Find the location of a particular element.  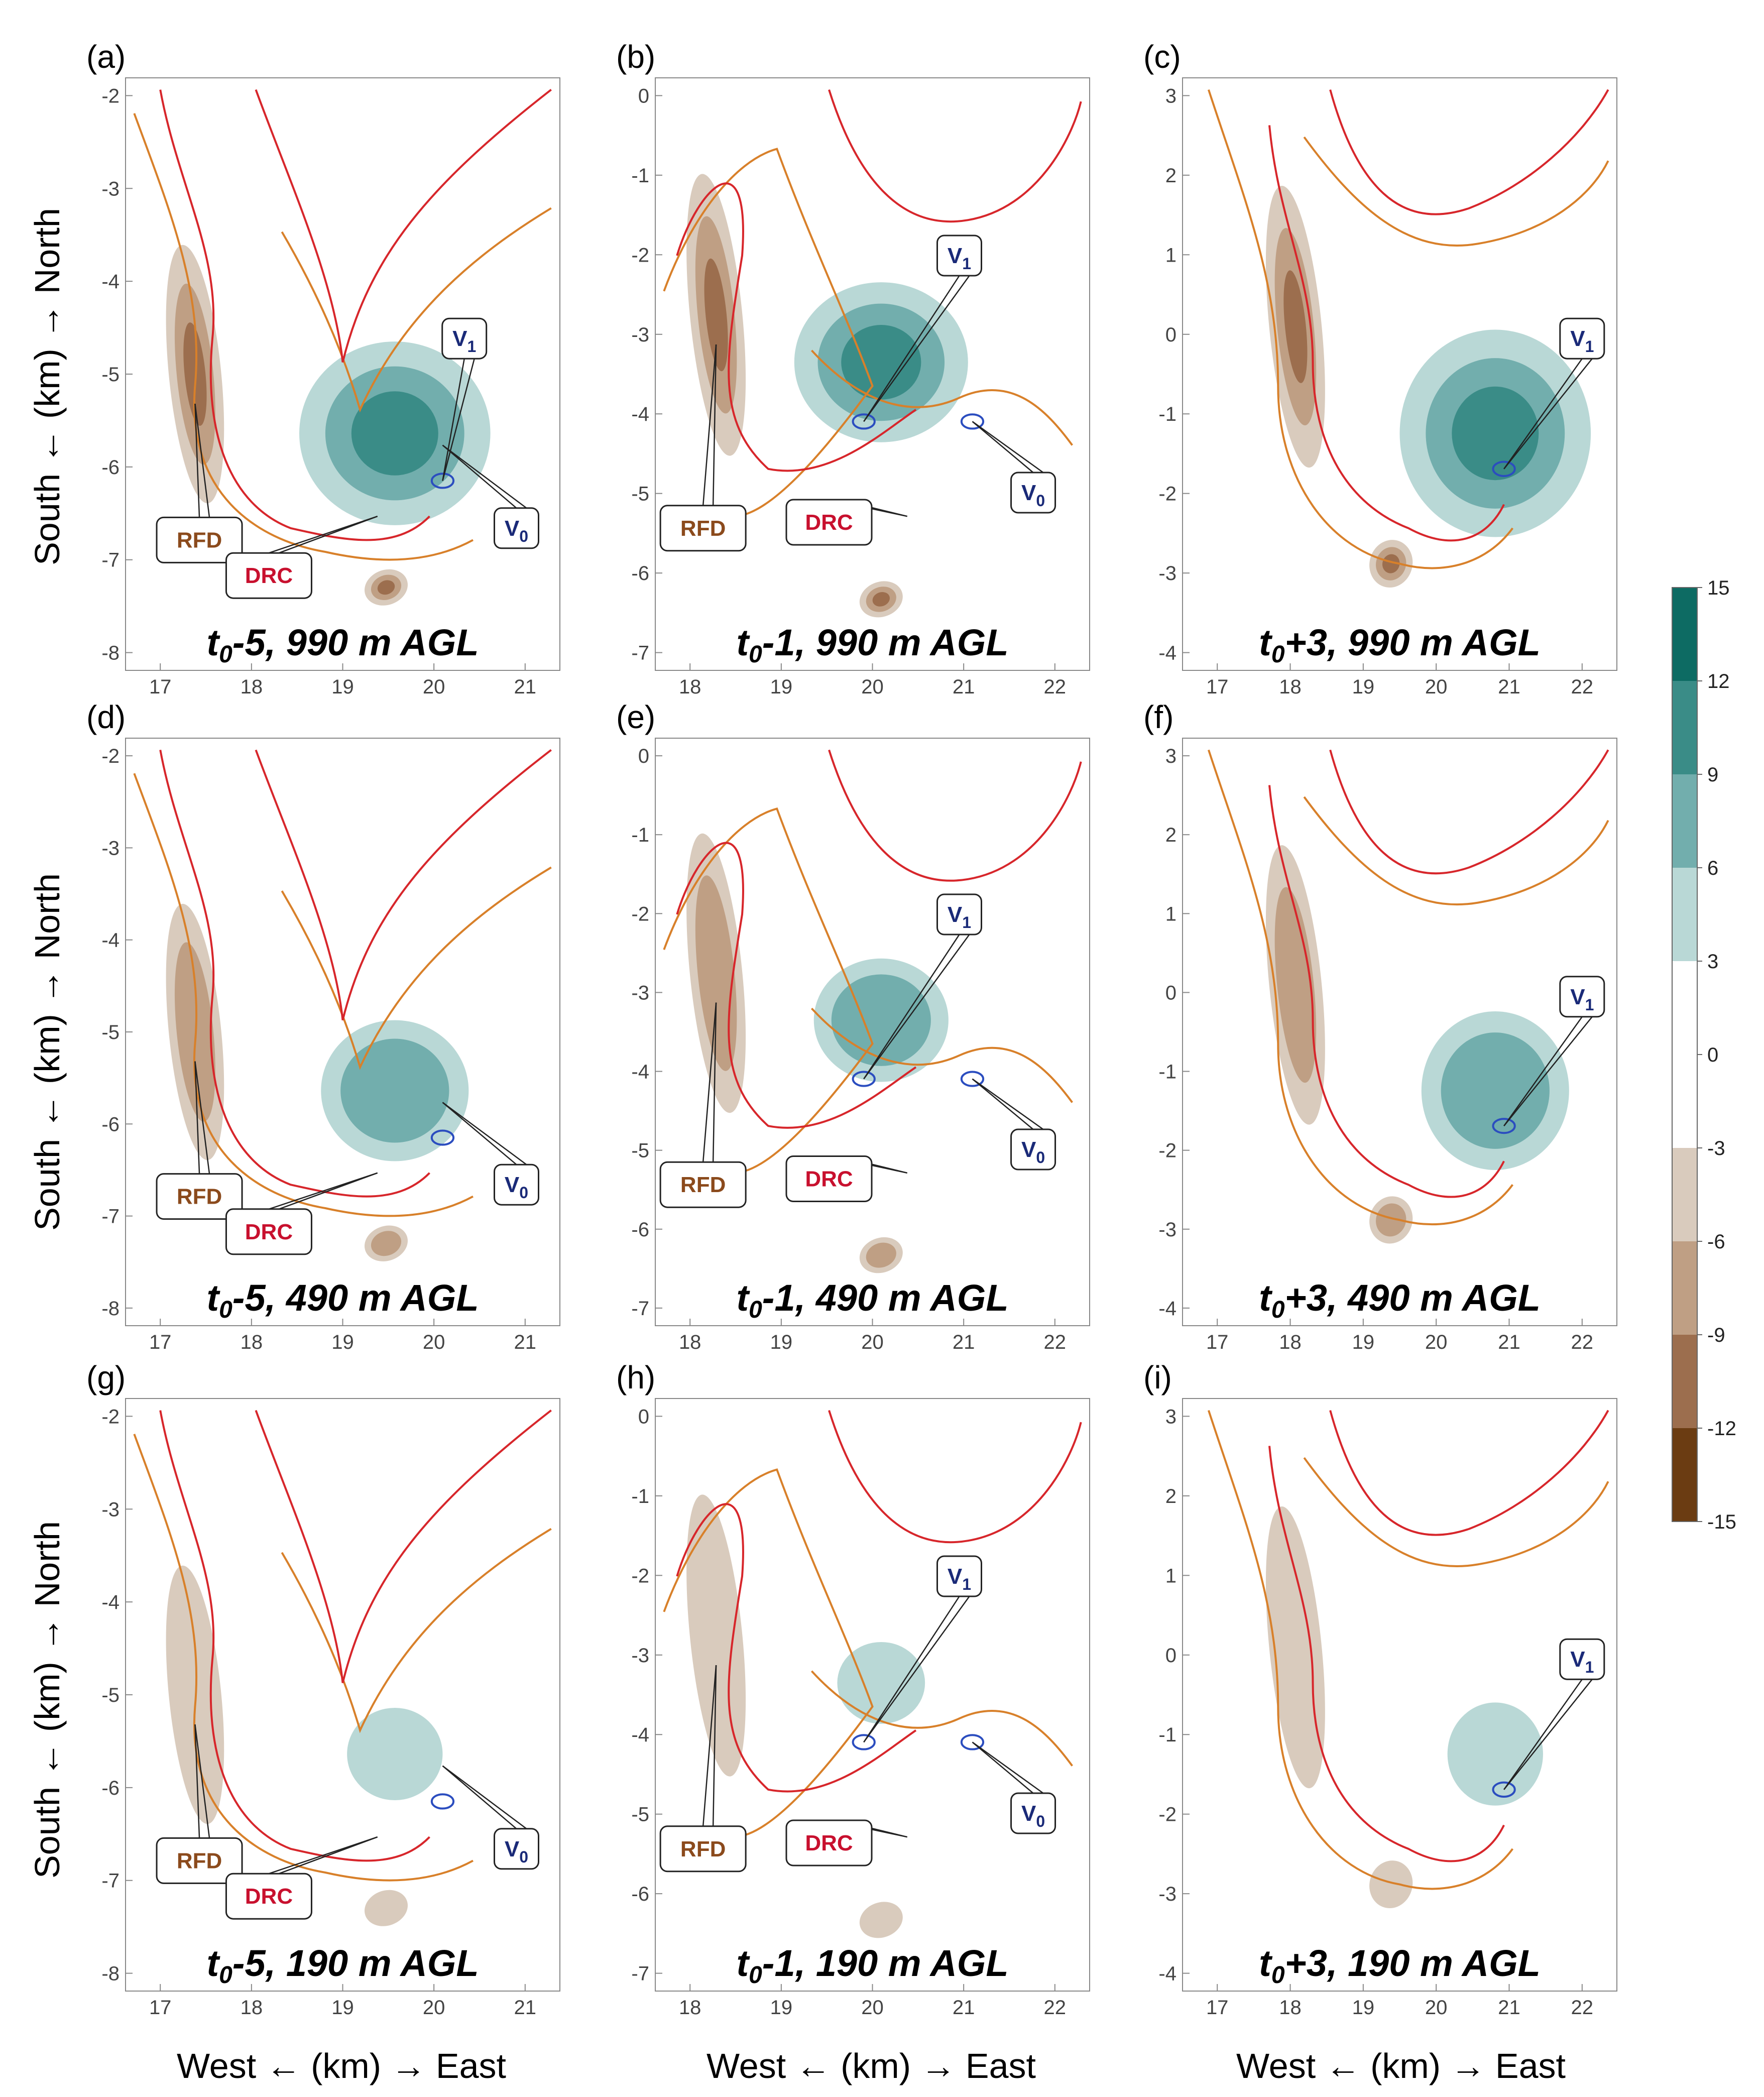

colorbar-tick-label: 15 is located at coordinates (1718, 588).